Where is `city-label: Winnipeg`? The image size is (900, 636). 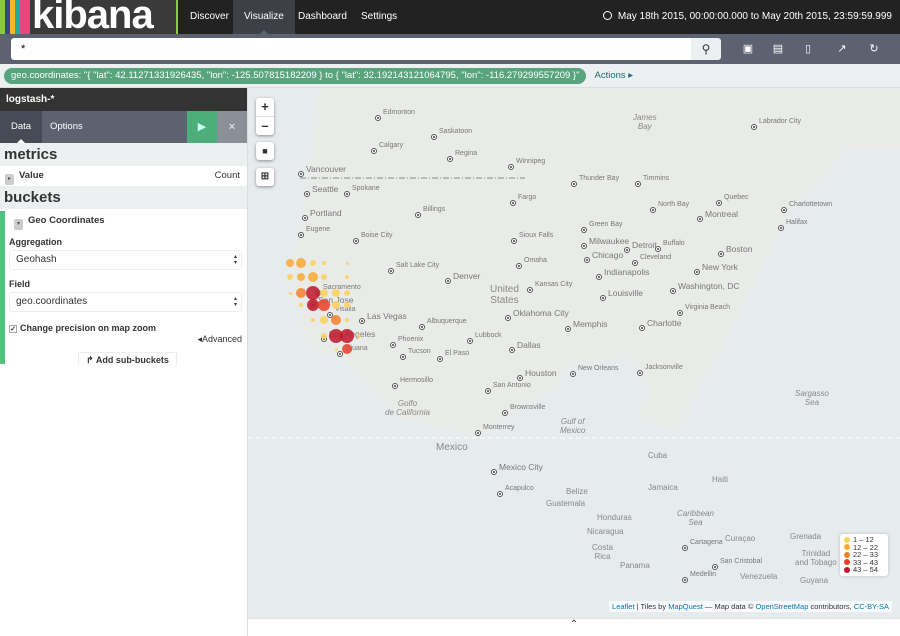 city-label: Winnipeg is located at coordinates (531, 161).